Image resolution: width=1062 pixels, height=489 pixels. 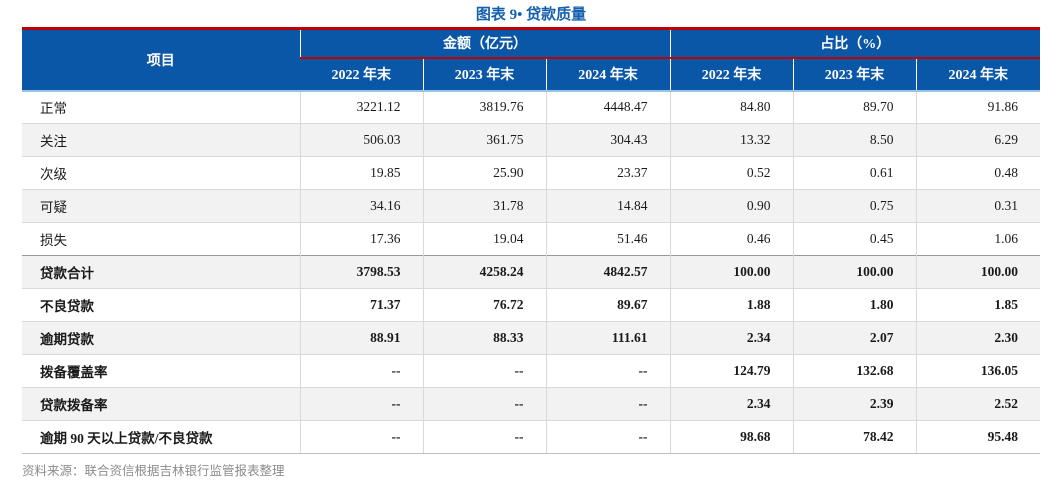 What do you see at coordinates (978, 173) in the screenshot?
I see `cell: 0.48` at bounding box center [978, 173].